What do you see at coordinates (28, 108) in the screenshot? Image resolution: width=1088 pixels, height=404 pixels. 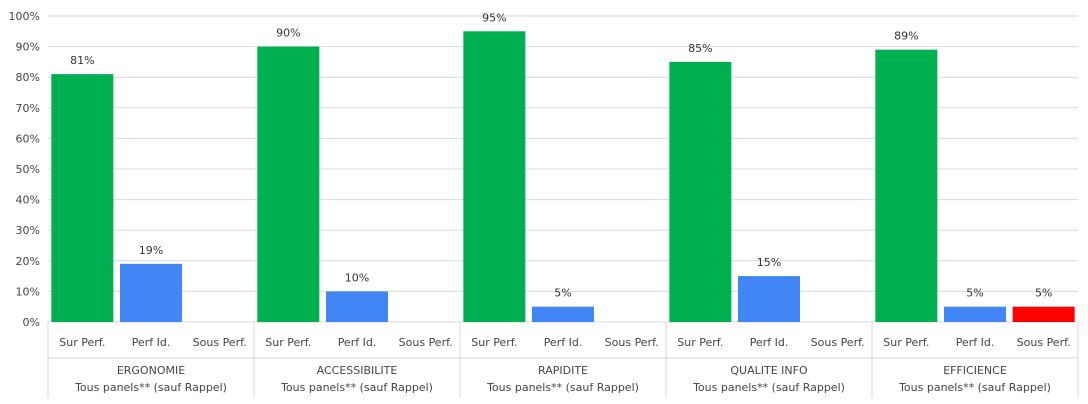 I see `y-tick-label: 70%` at bounding box center [28, 108].